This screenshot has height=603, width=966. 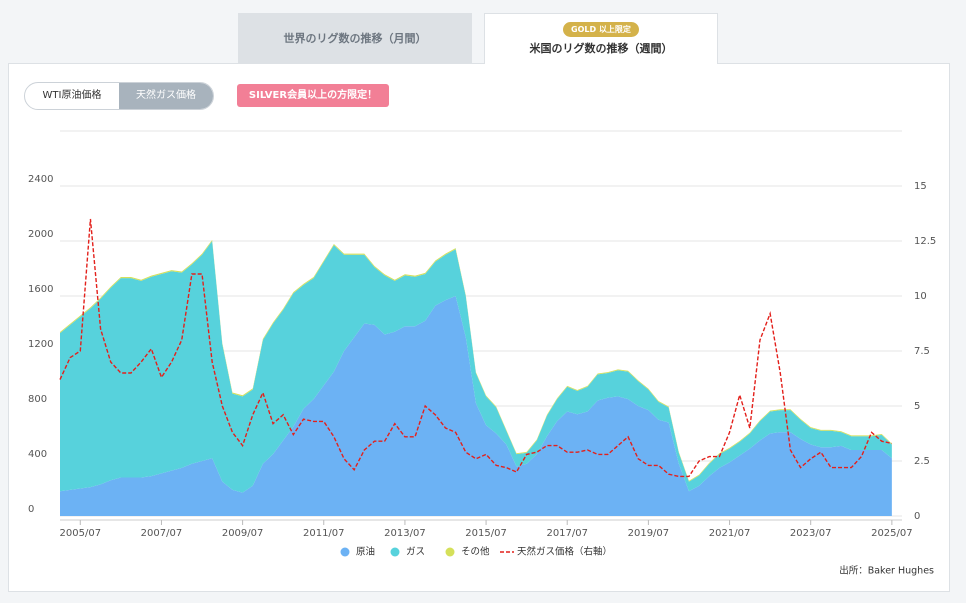 I want to click on y2-tick-label: 7.5, so click(x=922, y=351).